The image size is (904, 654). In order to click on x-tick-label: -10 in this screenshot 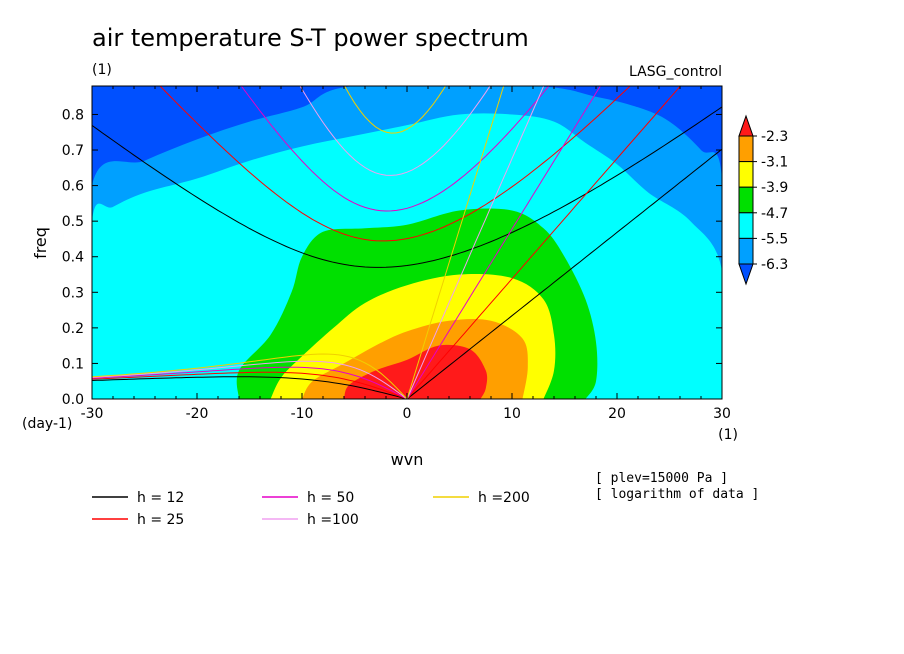, I will do `click(302, 414)`.